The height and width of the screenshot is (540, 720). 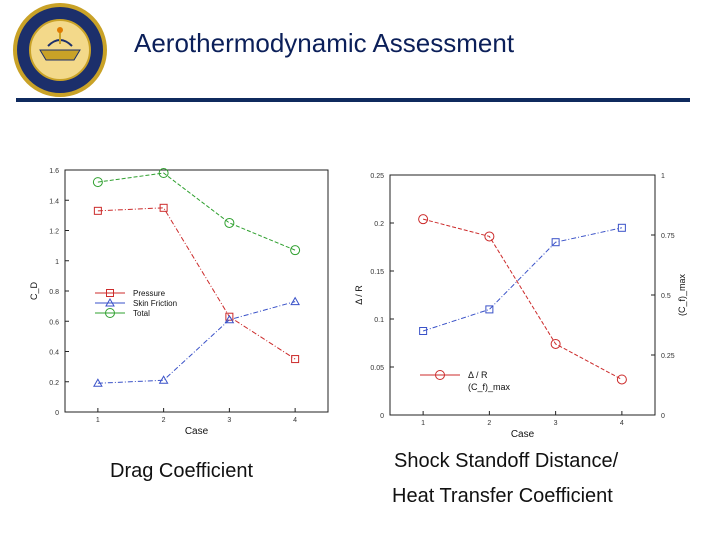 I want to click on y-tick-label: 1.2, so click(x=54, y=232).